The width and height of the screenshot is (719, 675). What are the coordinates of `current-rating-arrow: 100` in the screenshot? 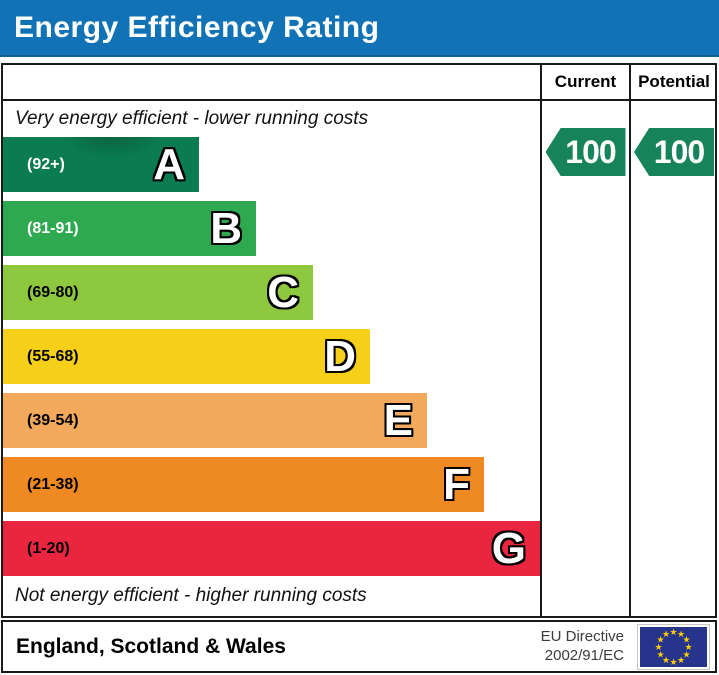 It's located at (585, 152).